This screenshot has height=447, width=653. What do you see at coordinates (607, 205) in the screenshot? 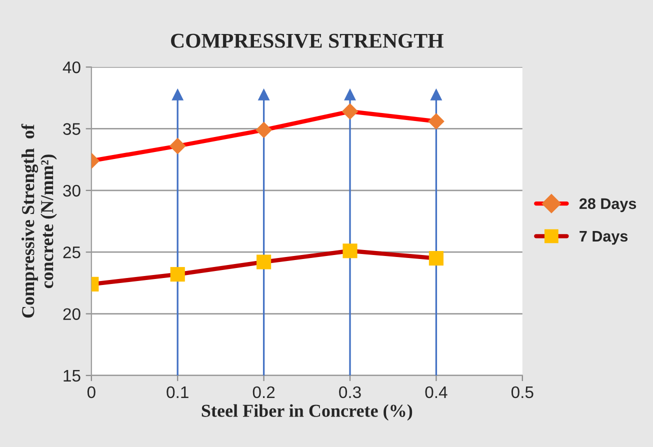
I see `legend-label: 28 Days` at bounding box center [607, 205].